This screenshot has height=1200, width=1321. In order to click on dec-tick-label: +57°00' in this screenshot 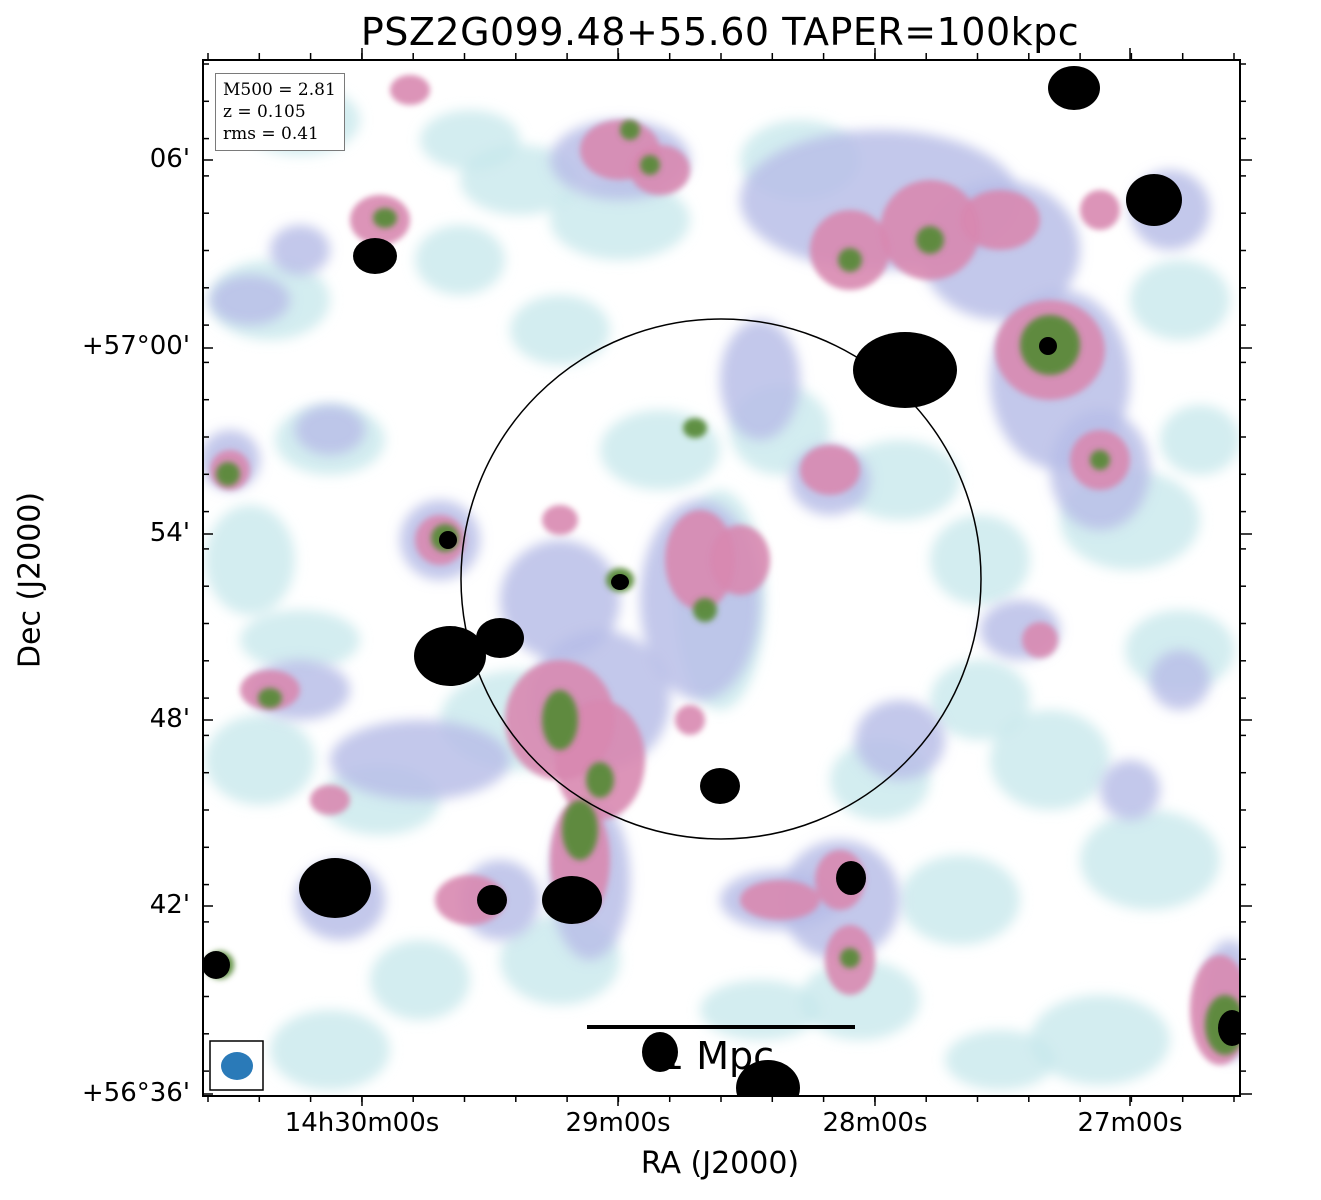, I will do `click(135, 346)`.